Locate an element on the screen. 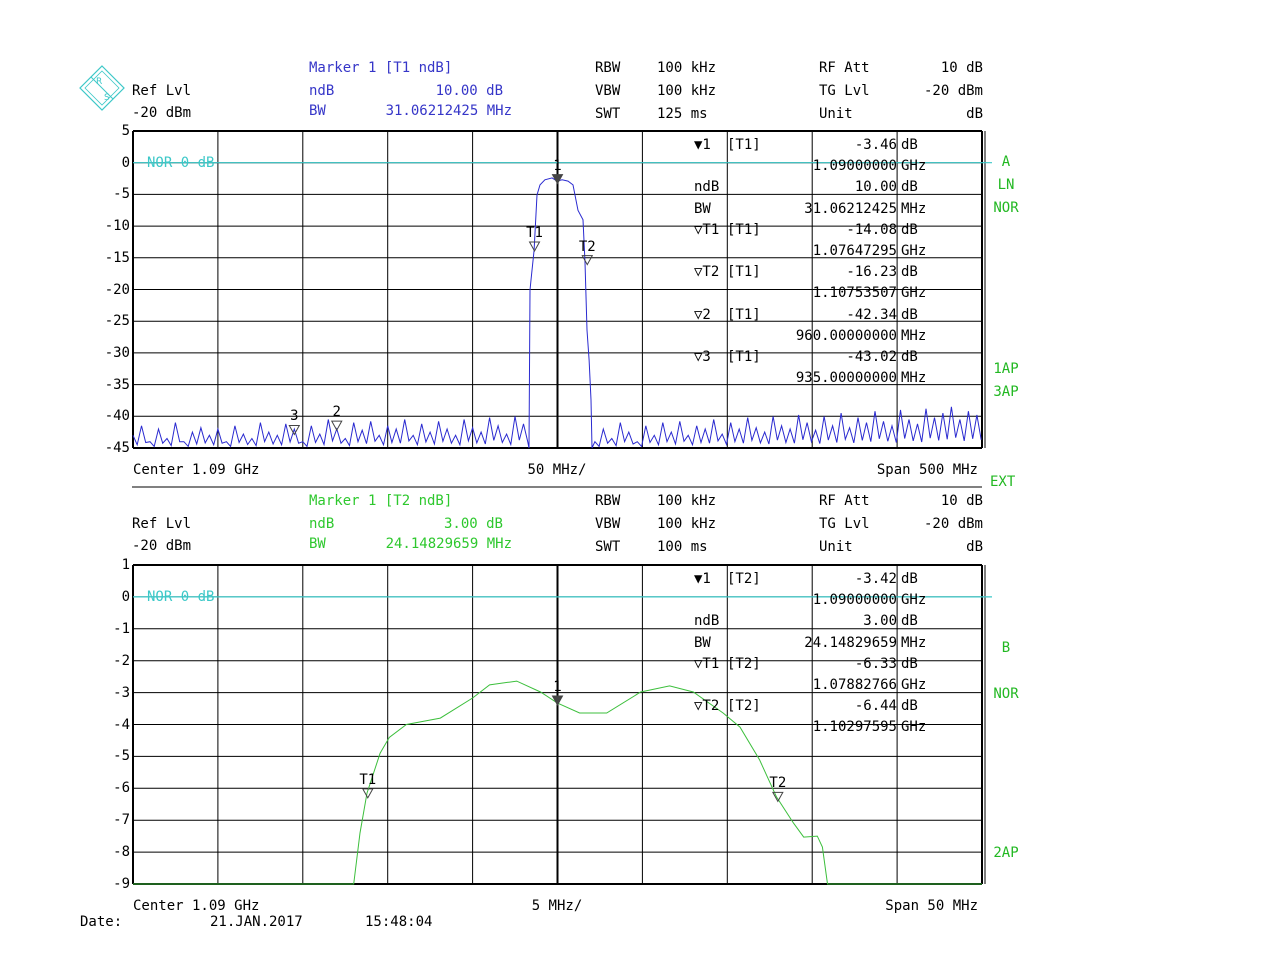 The height and width of the screenshot is (960, 1280). marker-table-value: 1.10297595 is located at coordinates (854, 727).